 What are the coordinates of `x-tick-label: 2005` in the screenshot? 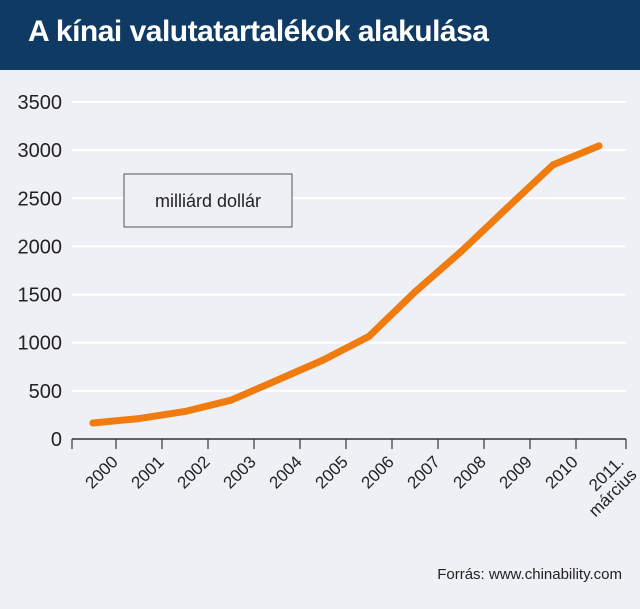 It's located at (332, 472).